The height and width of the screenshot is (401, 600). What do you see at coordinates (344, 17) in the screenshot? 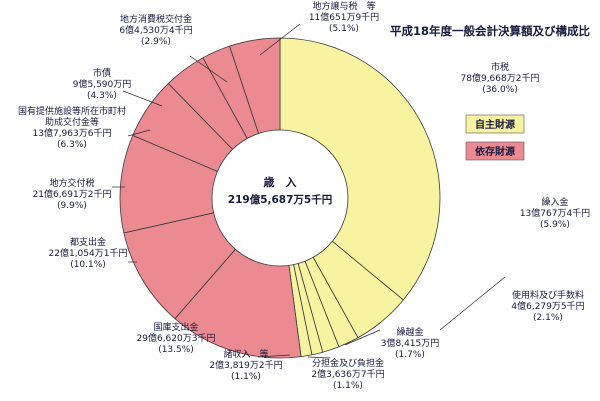
I see `slice-label: 地方譲与税 等 11億651万9千円(5.1%)` at bounding box center [344, 17].